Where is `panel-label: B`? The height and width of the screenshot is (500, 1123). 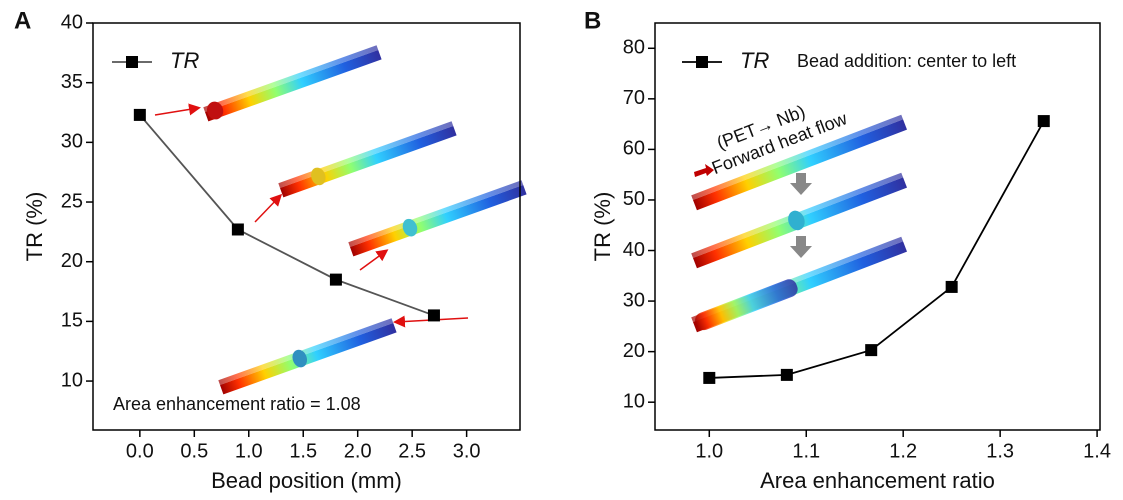 panel-label: B is located at coordinates (592, 20).